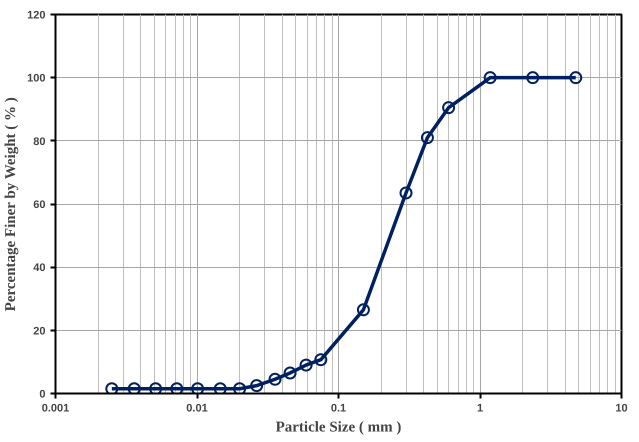 The width and height of the screenshot is (639, 442). What do you see at coordinates (338, 408) in the screenshot?
I see `x-tick-label: 0.1` at bounding box center [338, 408].